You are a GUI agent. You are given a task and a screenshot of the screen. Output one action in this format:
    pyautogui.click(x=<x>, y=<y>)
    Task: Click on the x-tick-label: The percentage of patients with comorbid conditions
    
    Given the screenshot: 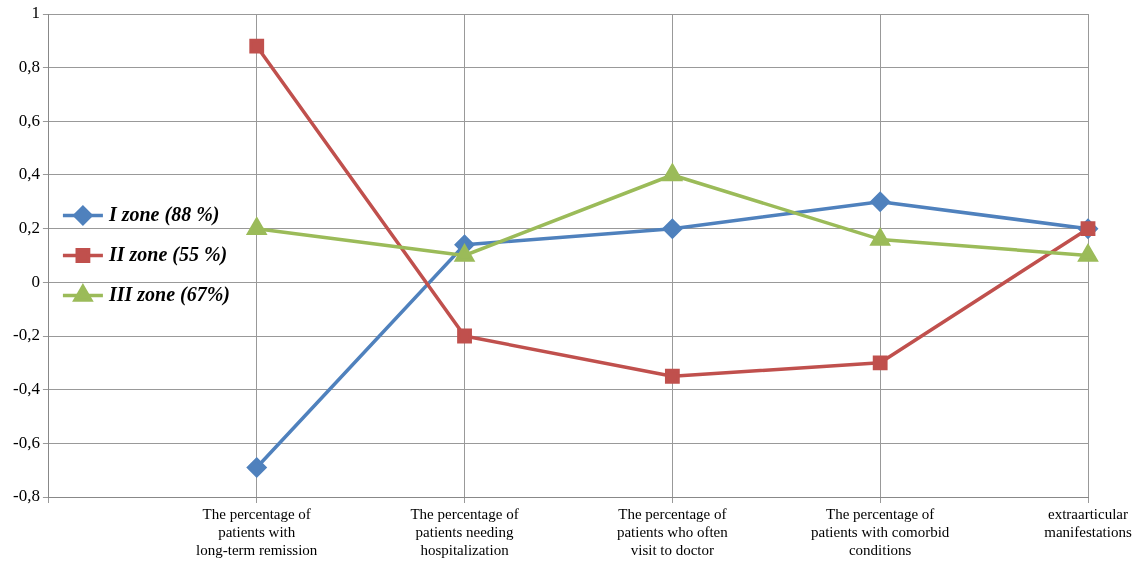 What is the action you would take?
    pyautogui.click(x=880, y=531)
    